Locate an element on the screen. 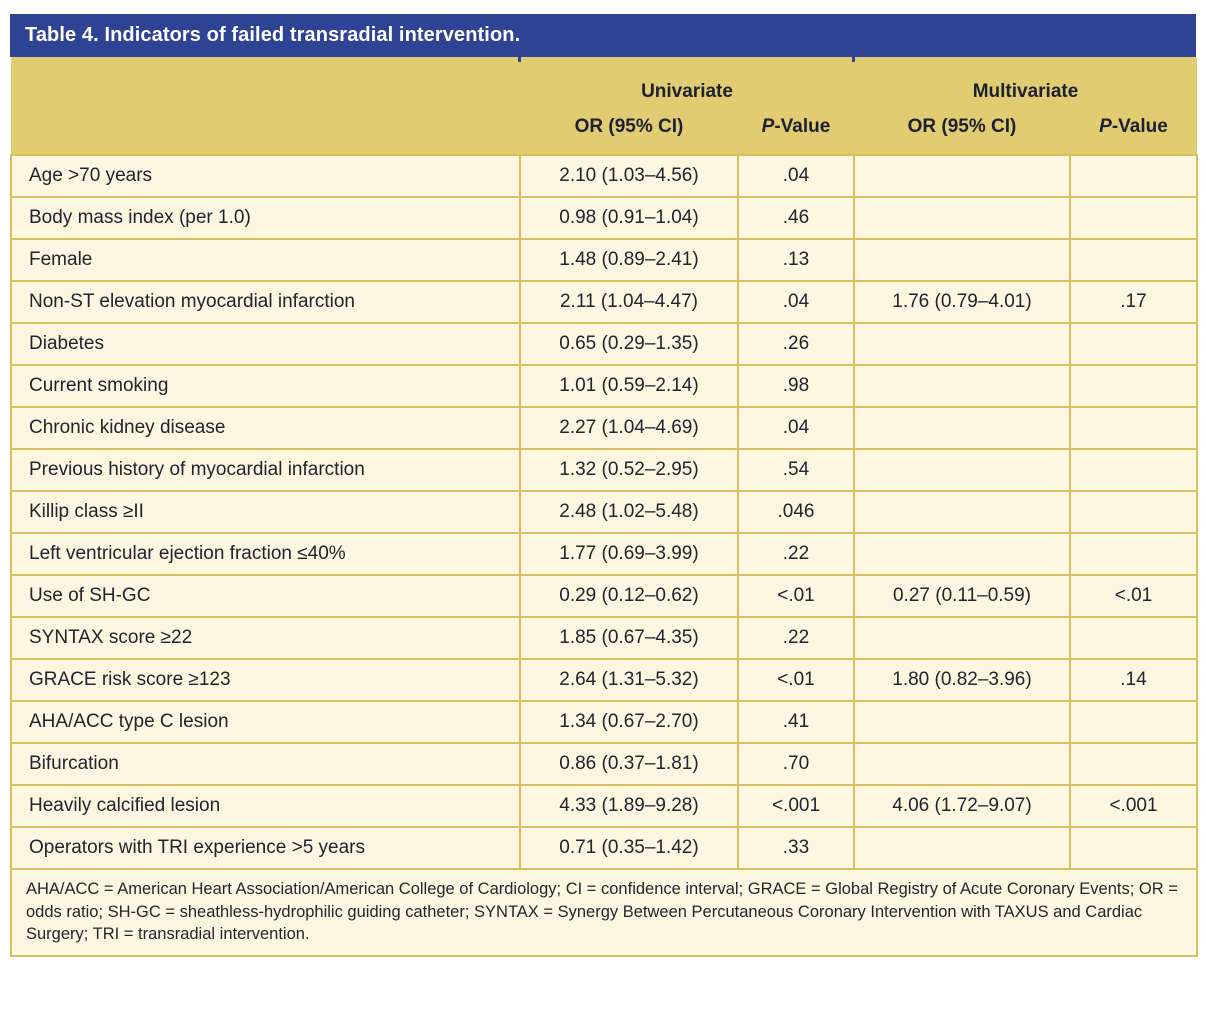 Image resolution: width=1206 pixels, height=1012 pixels. indicator-label-cell: Non-ST elevation myocardial infarction is located at coordinates (265, 302).